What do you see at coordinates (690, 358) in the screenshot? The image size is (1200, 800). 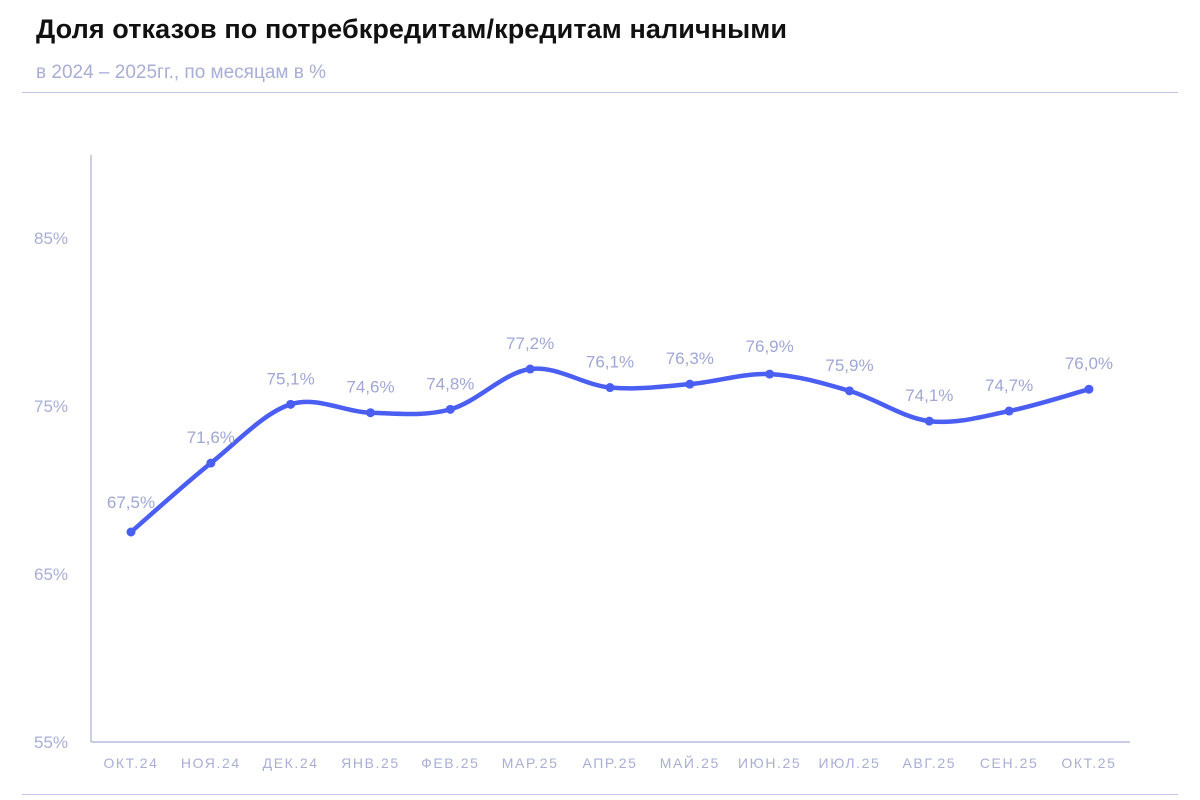 I see `data-label: 76,3%` at bounding box center [690, 358].